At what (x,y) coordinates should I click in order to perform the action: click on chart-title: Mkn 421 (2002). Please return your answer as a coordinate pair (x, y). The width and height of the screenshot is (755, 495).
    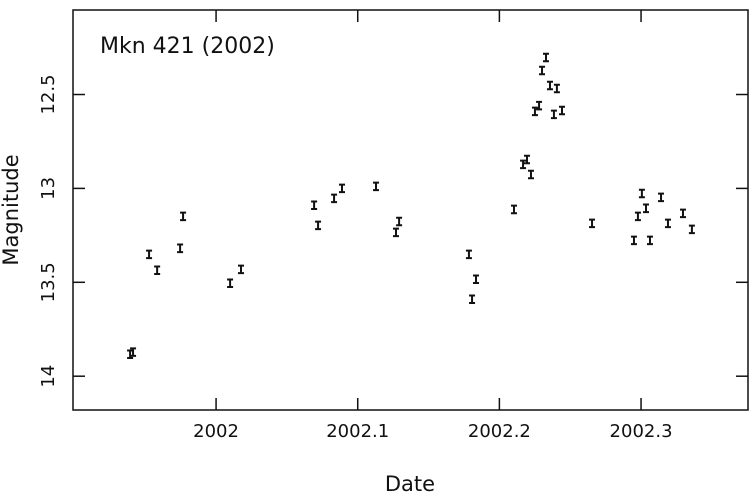
    Looking at the image, I should click on (187, 46).